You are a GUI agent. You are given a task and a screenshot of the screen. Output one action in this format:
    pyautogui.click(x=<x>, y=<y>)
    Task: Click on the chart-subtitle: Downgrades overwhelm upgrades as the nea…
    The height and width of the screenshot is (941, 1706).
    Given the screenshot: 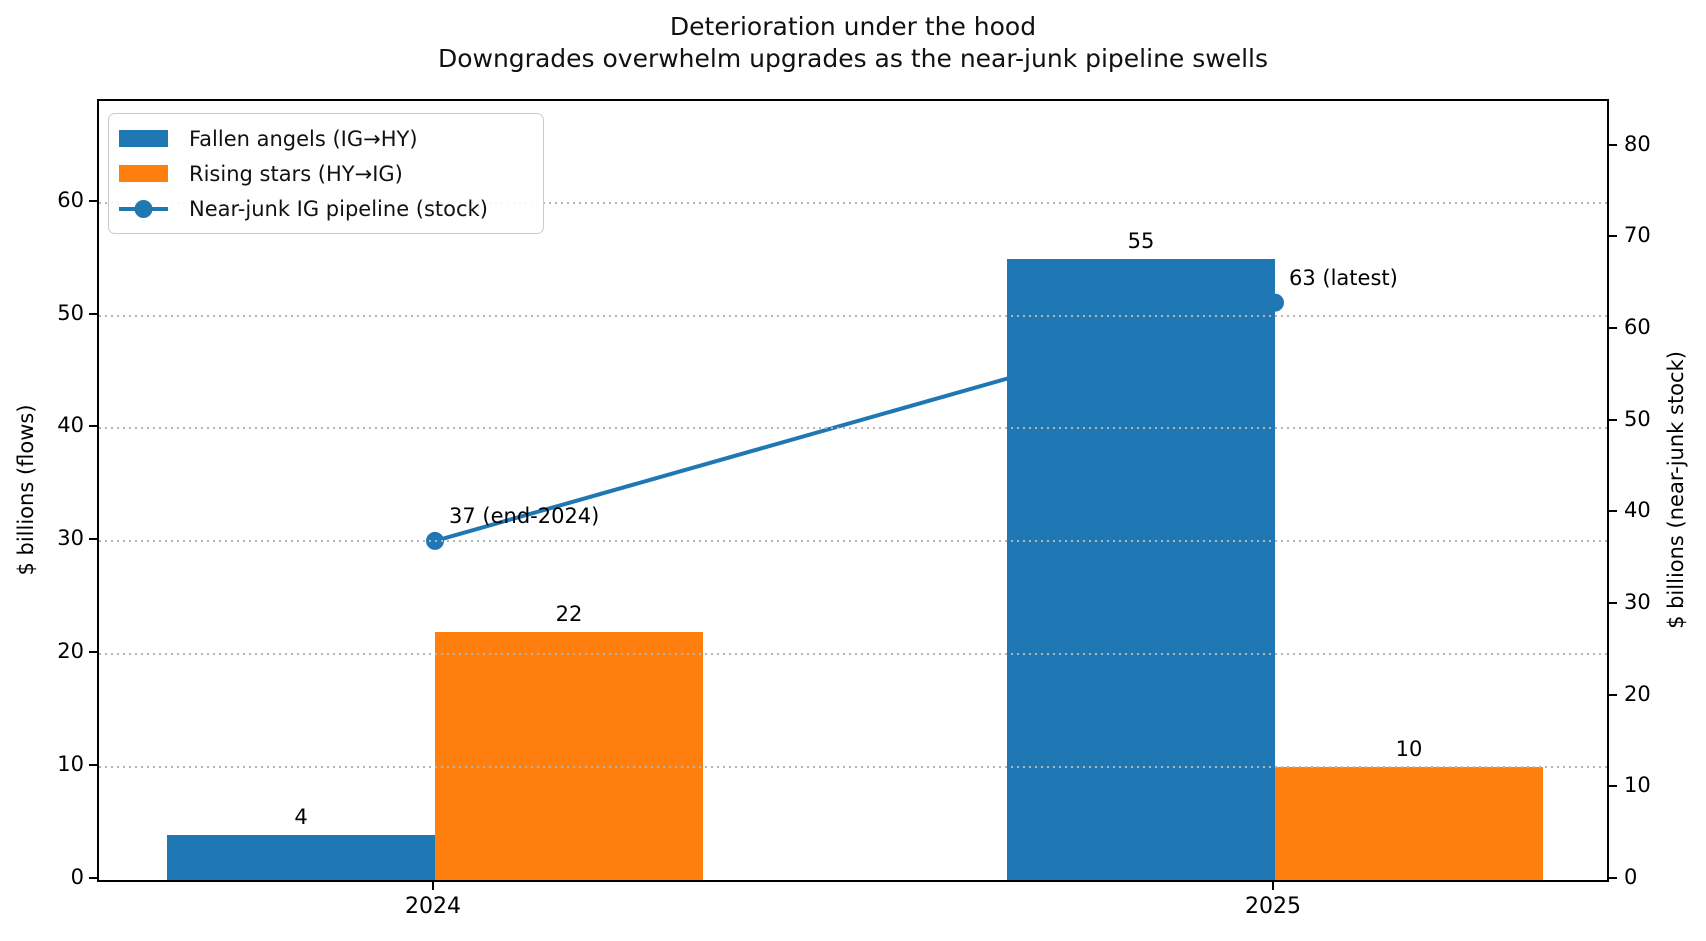 What is the action you would take?
    pyautogui.click(x=853, y=58)
    